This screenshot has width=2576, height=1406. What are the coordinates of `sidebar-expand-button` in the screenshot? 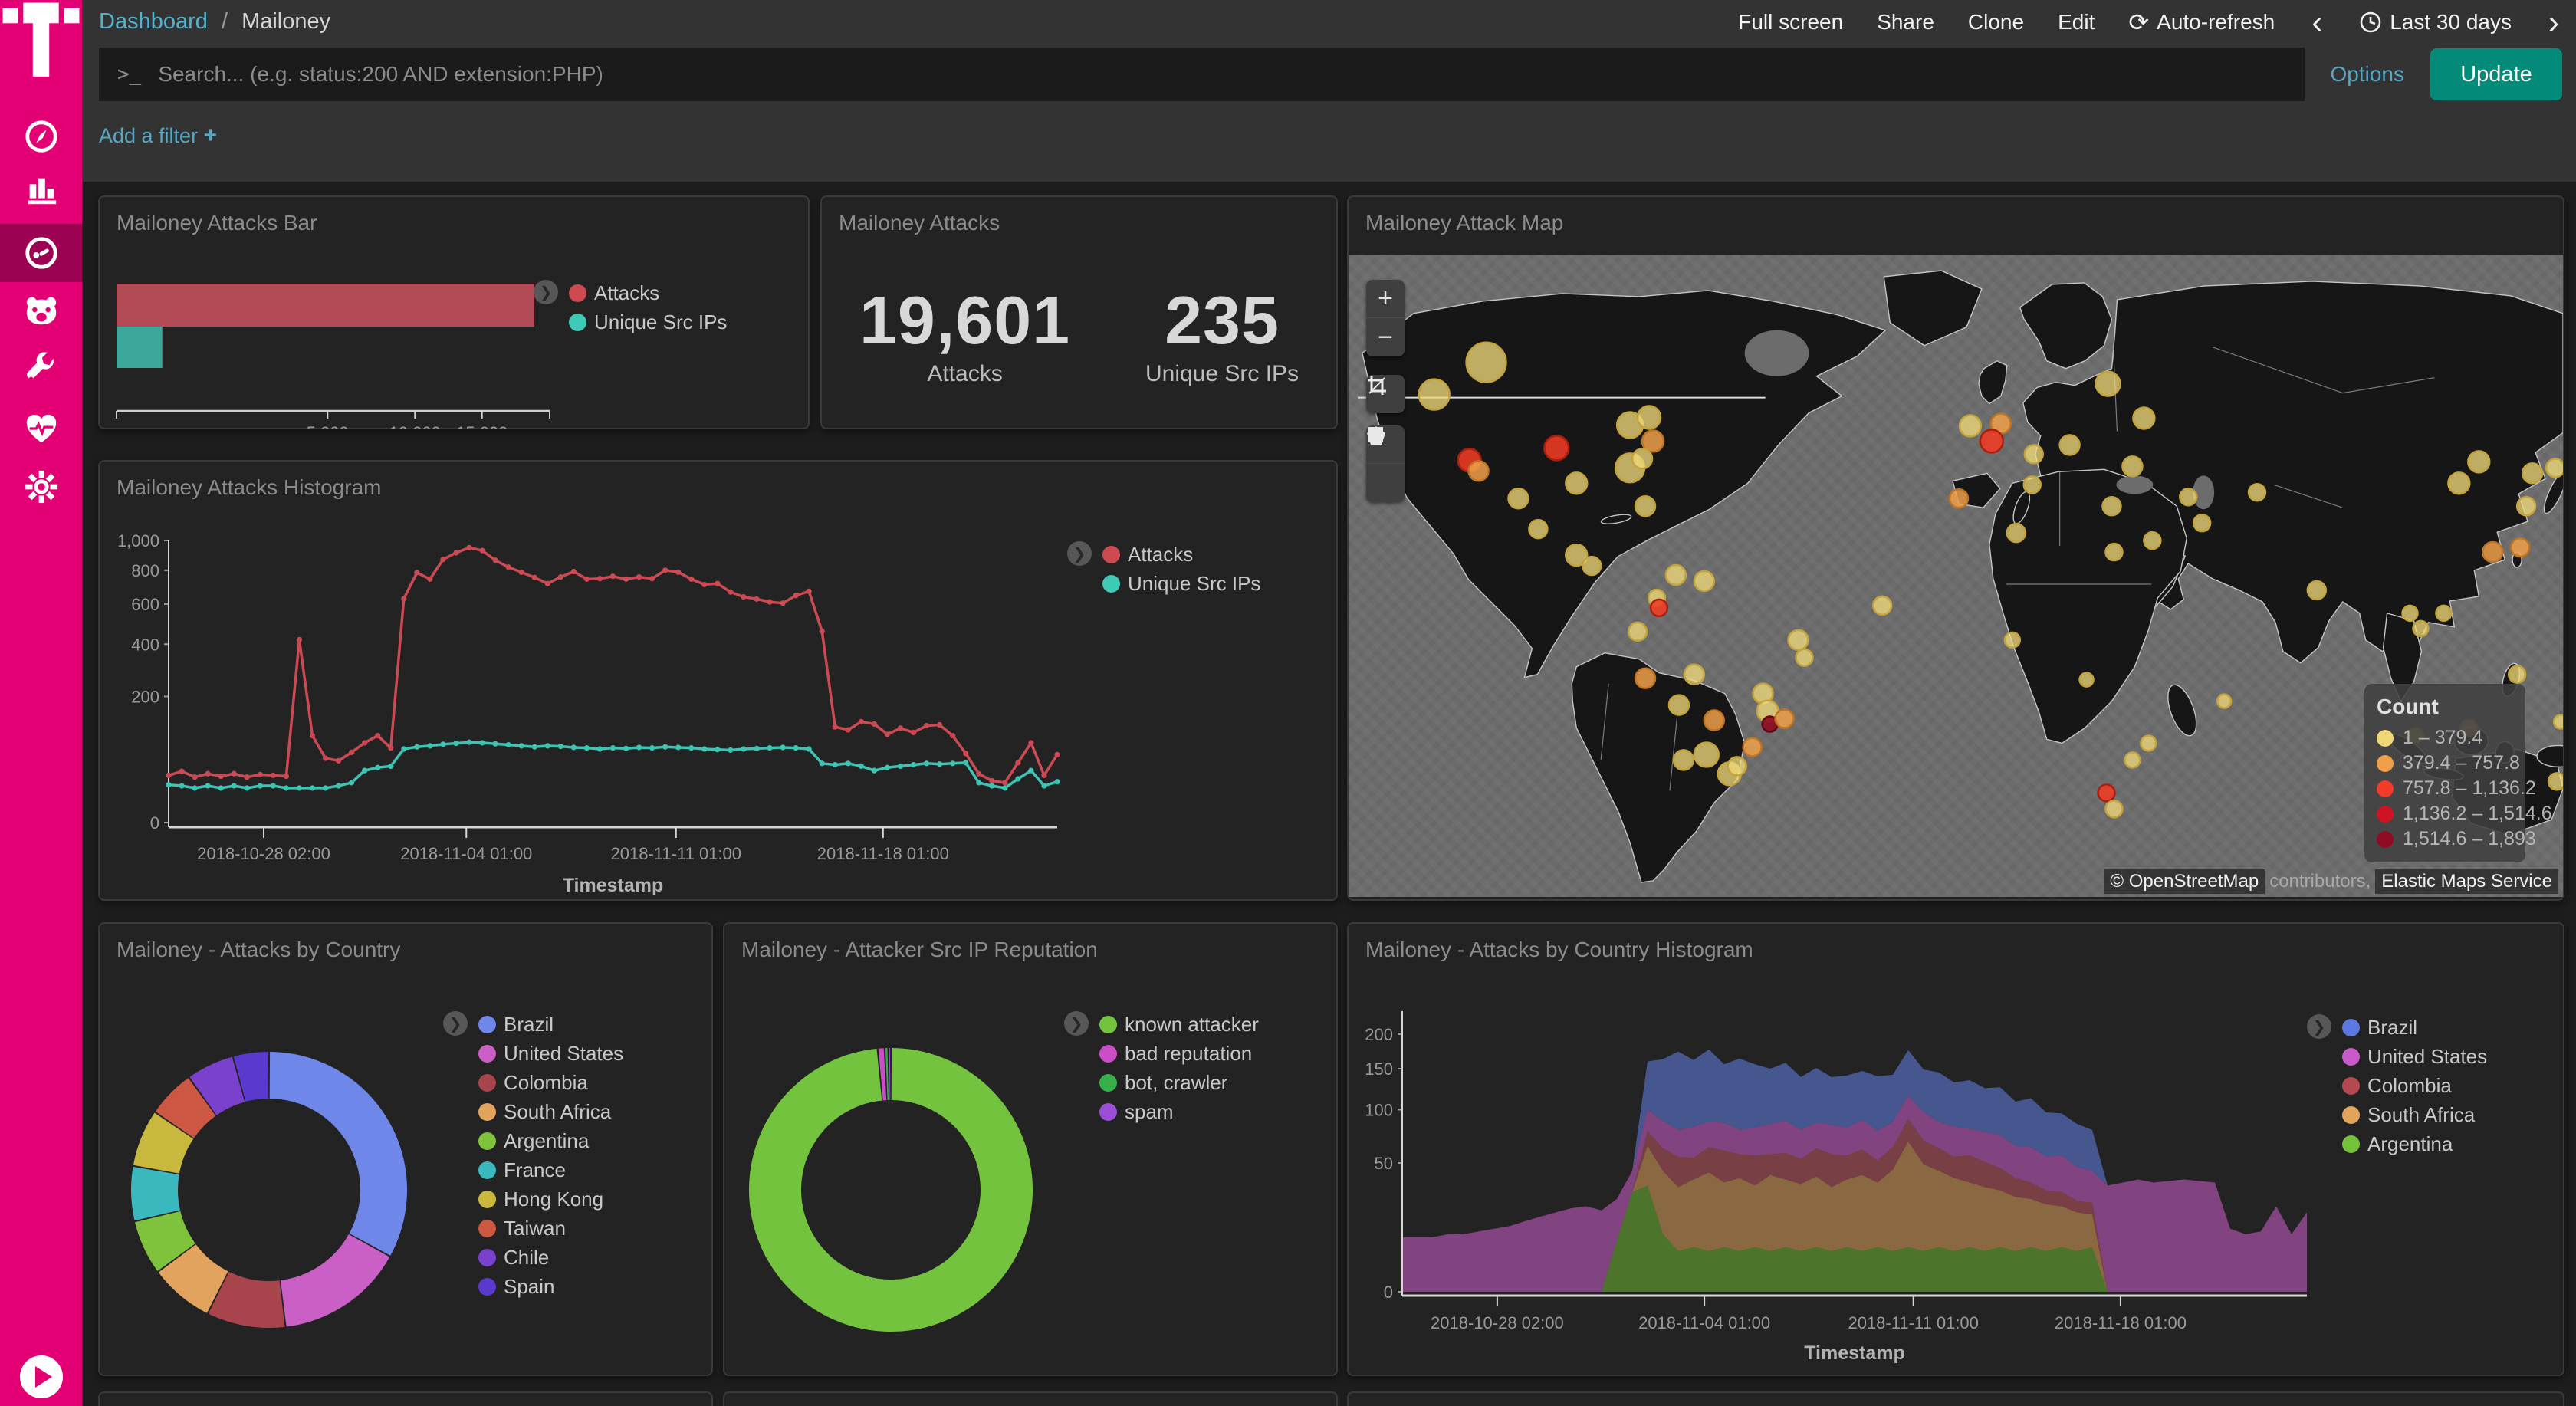 It's located at (41, 1377).